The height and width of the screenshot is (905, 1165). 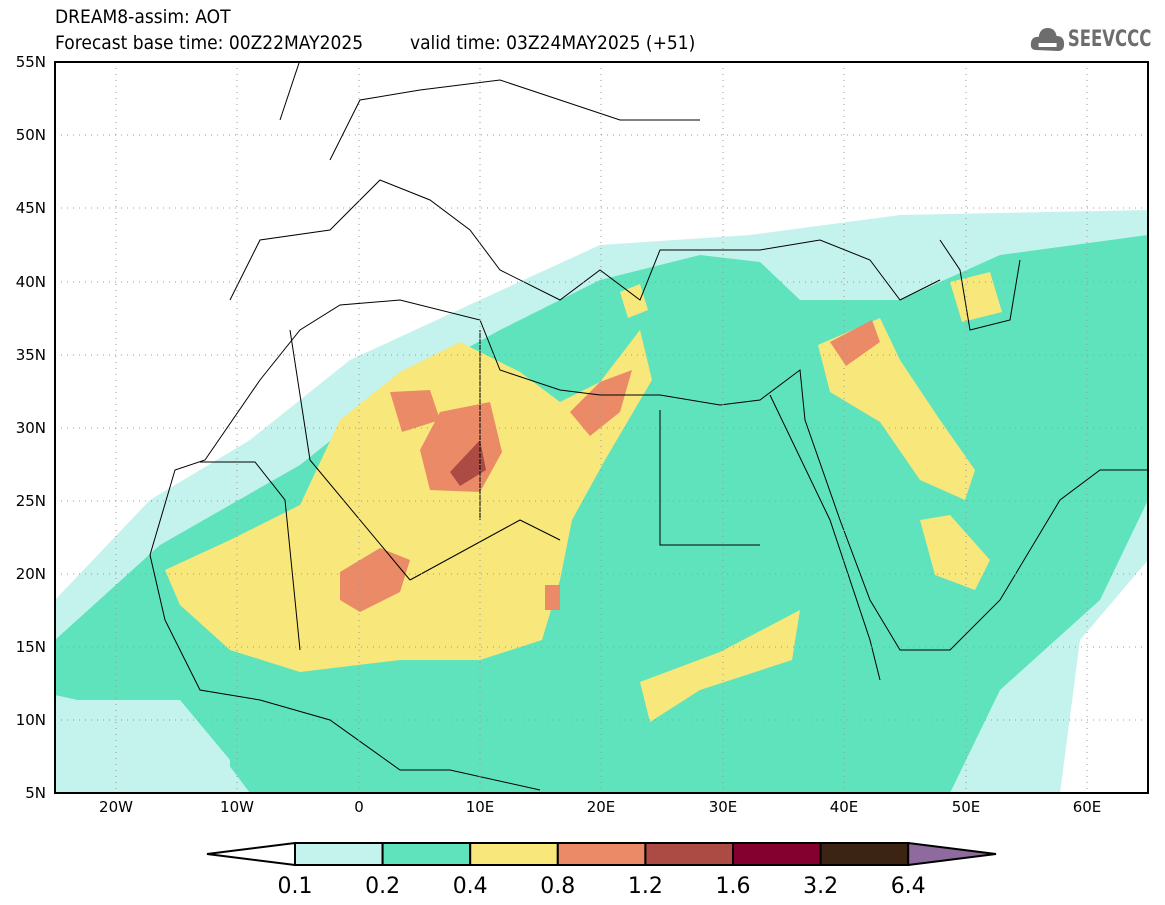 I want to click on colorbar-label: 6.4, so click(x=908, y=886).